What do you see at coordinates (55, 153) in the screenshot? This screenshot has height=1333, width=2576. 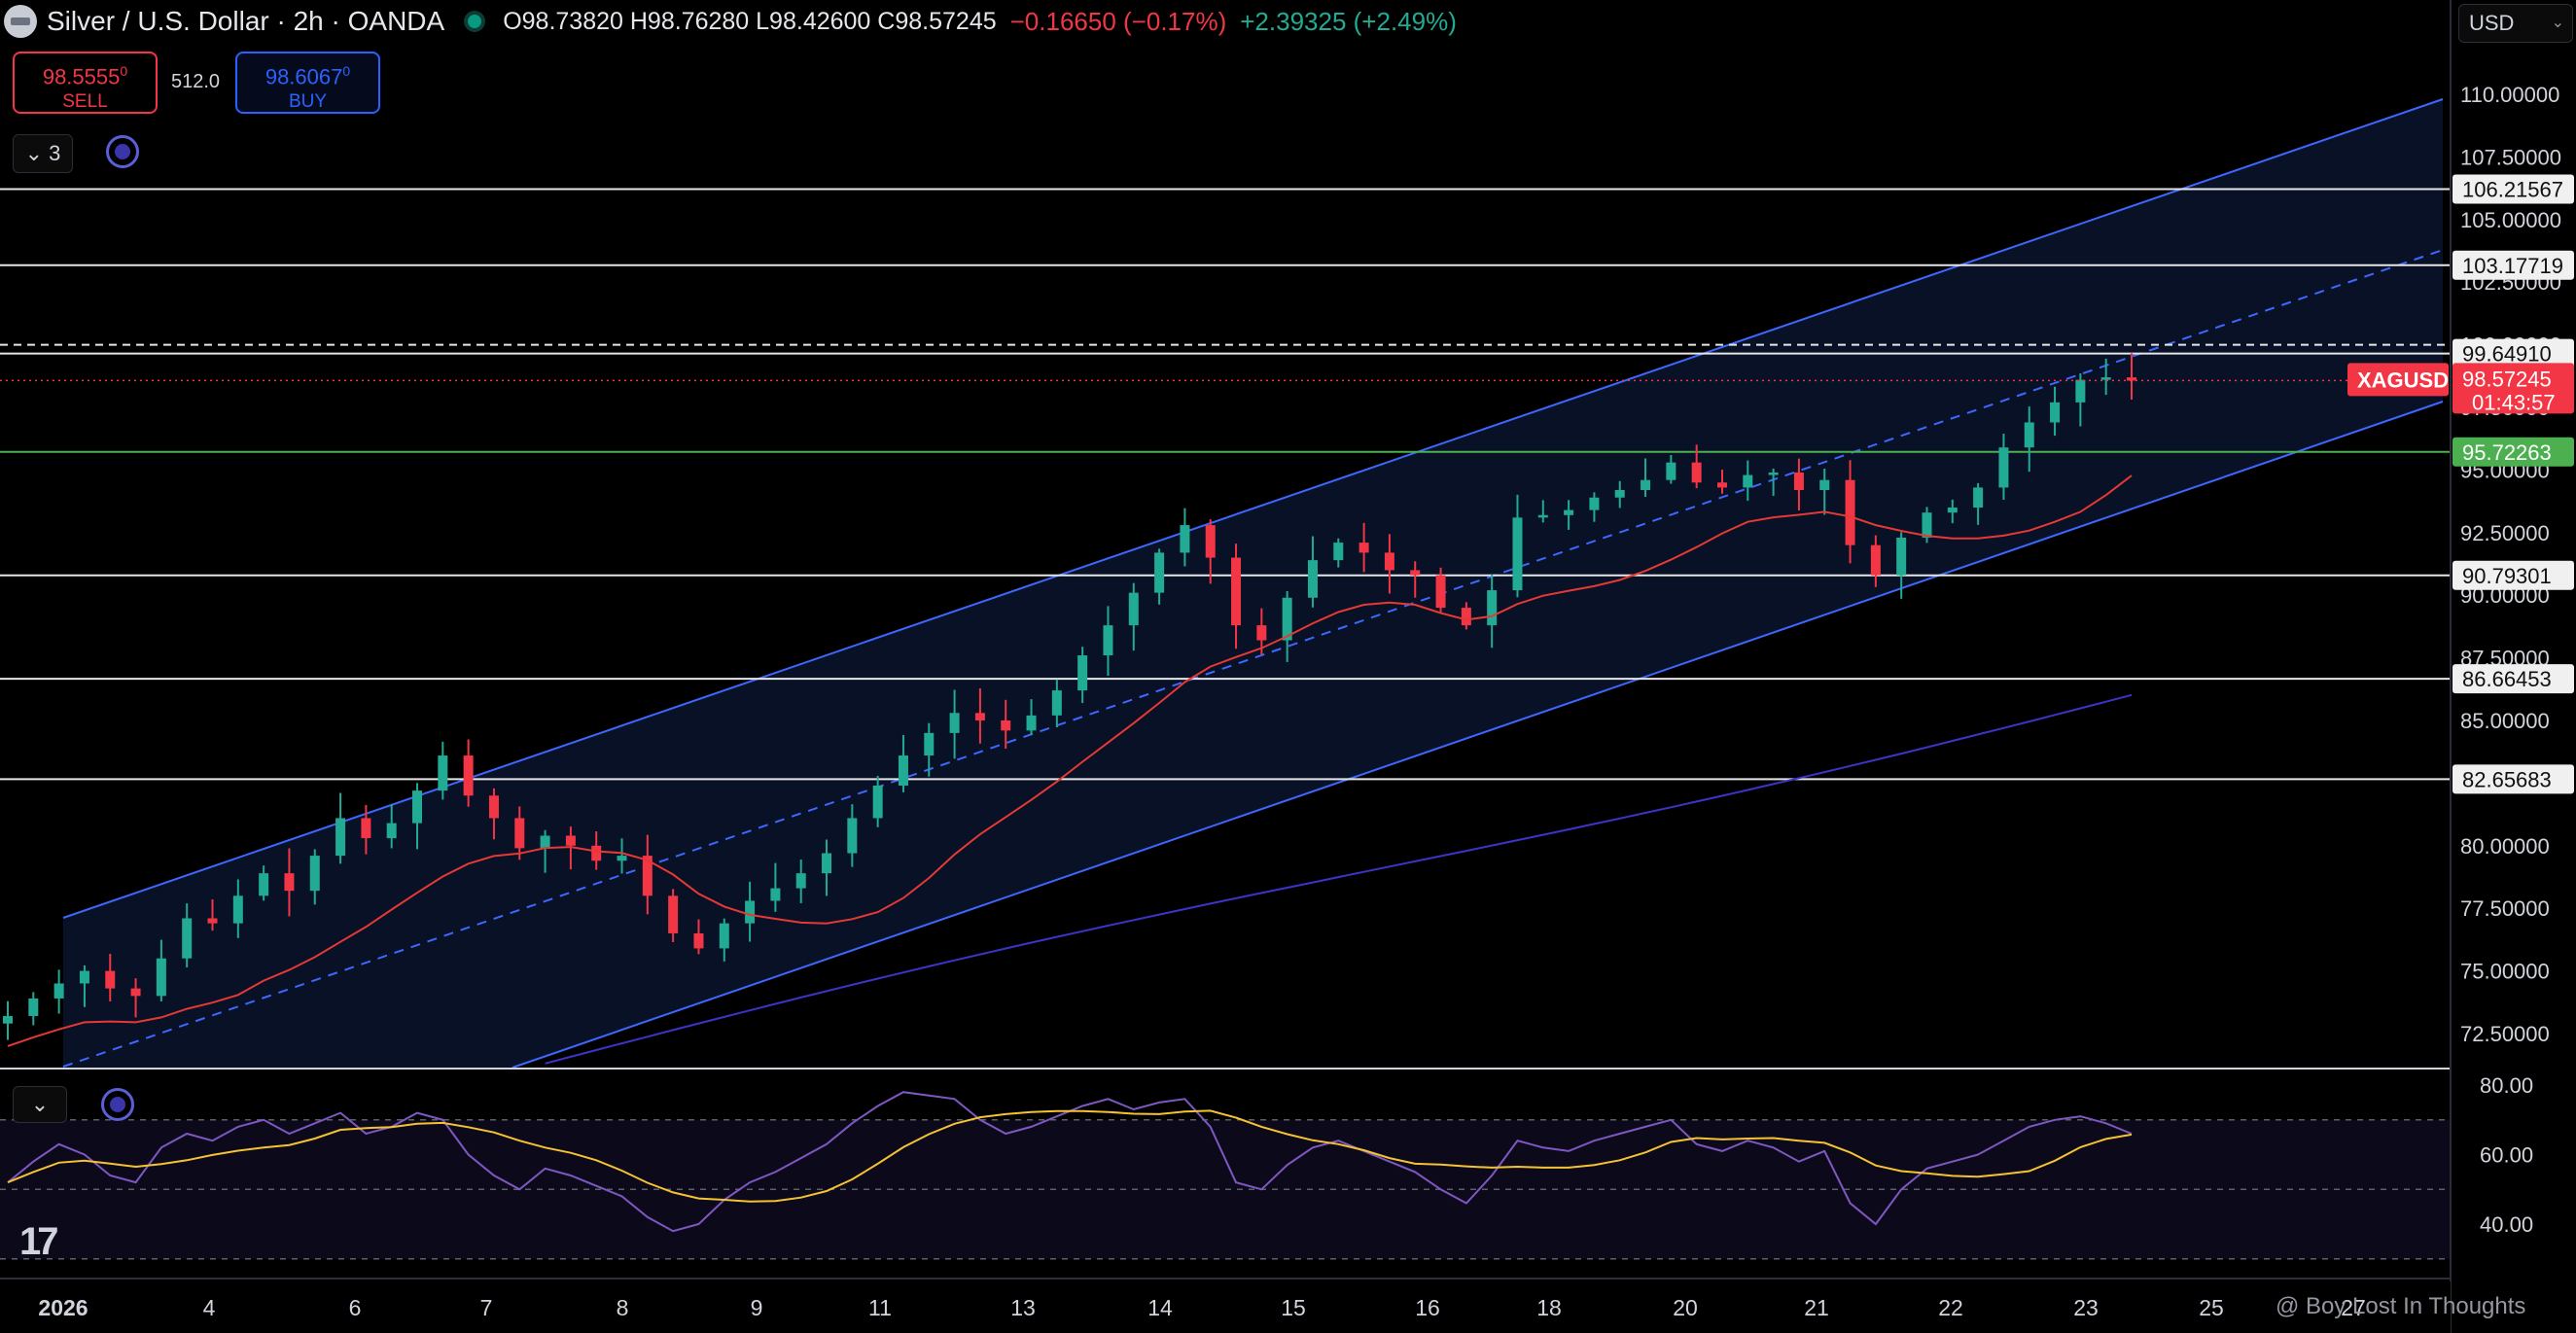 I see `indicators-count: 3` at bounding box center [55, 153].